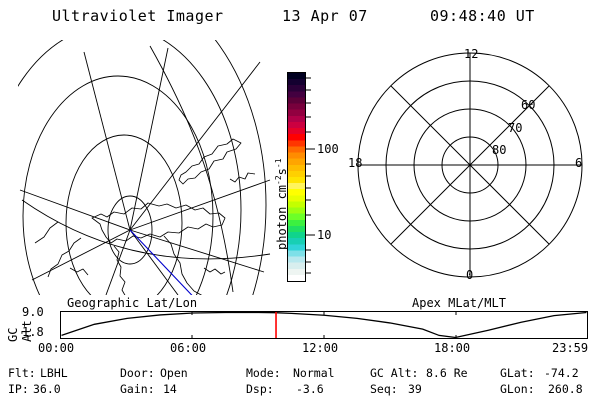 The width and height of the screenshot is (600, 400). I want to click on altitude-strip-svg, so click(324, 325).